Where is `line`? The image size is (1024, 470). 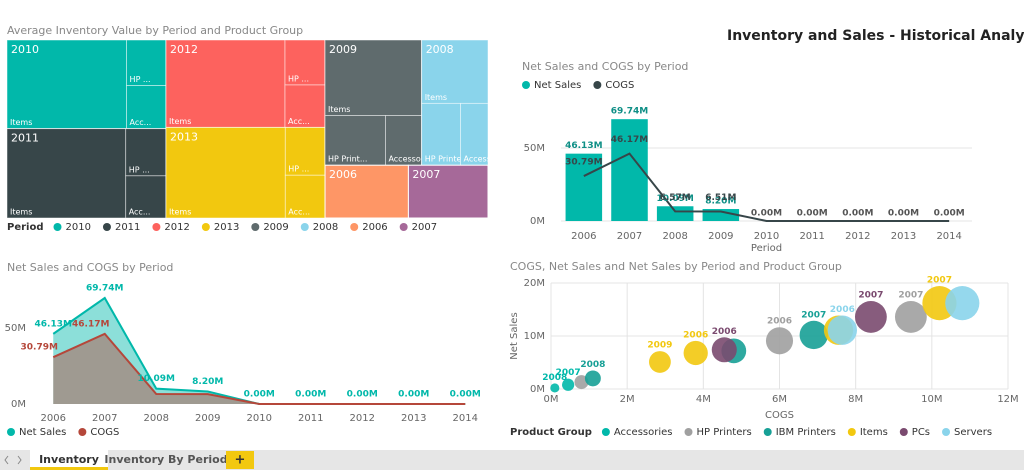 line is located at coordinates (766, 187).